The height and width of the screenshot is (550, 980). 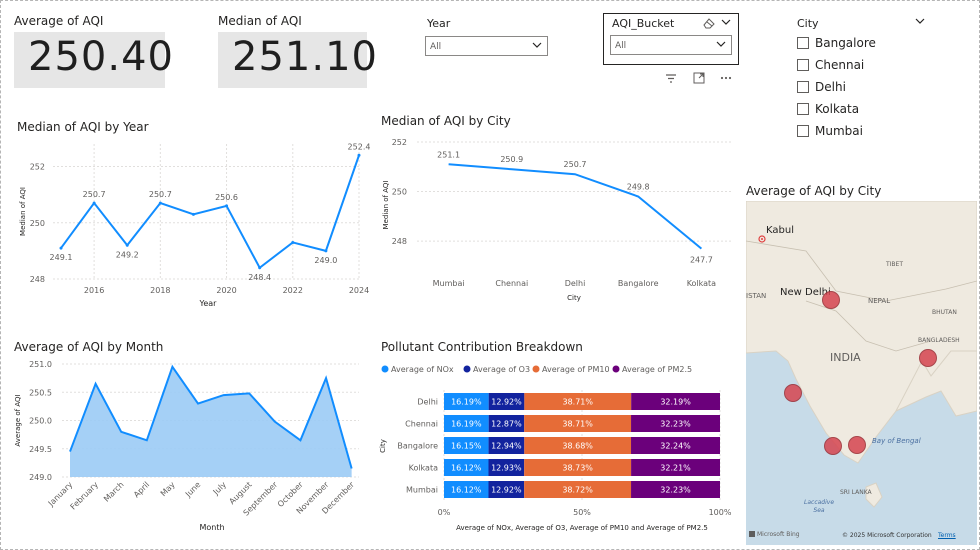 I want to click on y-tick-label: Bangalore, so click(x=417, y=446).